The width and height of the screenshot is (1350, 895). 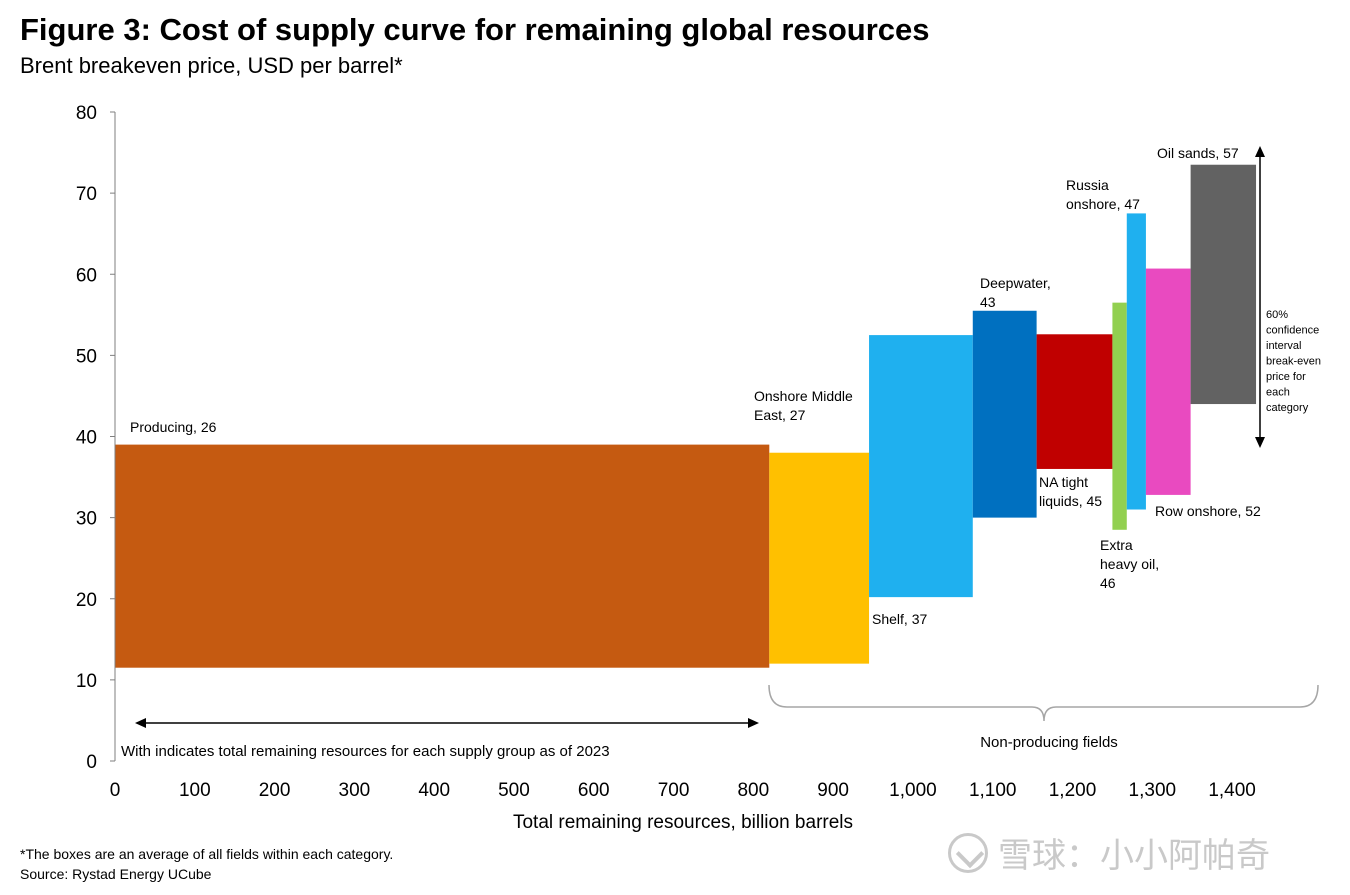 What do you see at coordinates (275, 790) in the screenshot?
I see `x-tick-label: 200` at bounding box center [275, 790].